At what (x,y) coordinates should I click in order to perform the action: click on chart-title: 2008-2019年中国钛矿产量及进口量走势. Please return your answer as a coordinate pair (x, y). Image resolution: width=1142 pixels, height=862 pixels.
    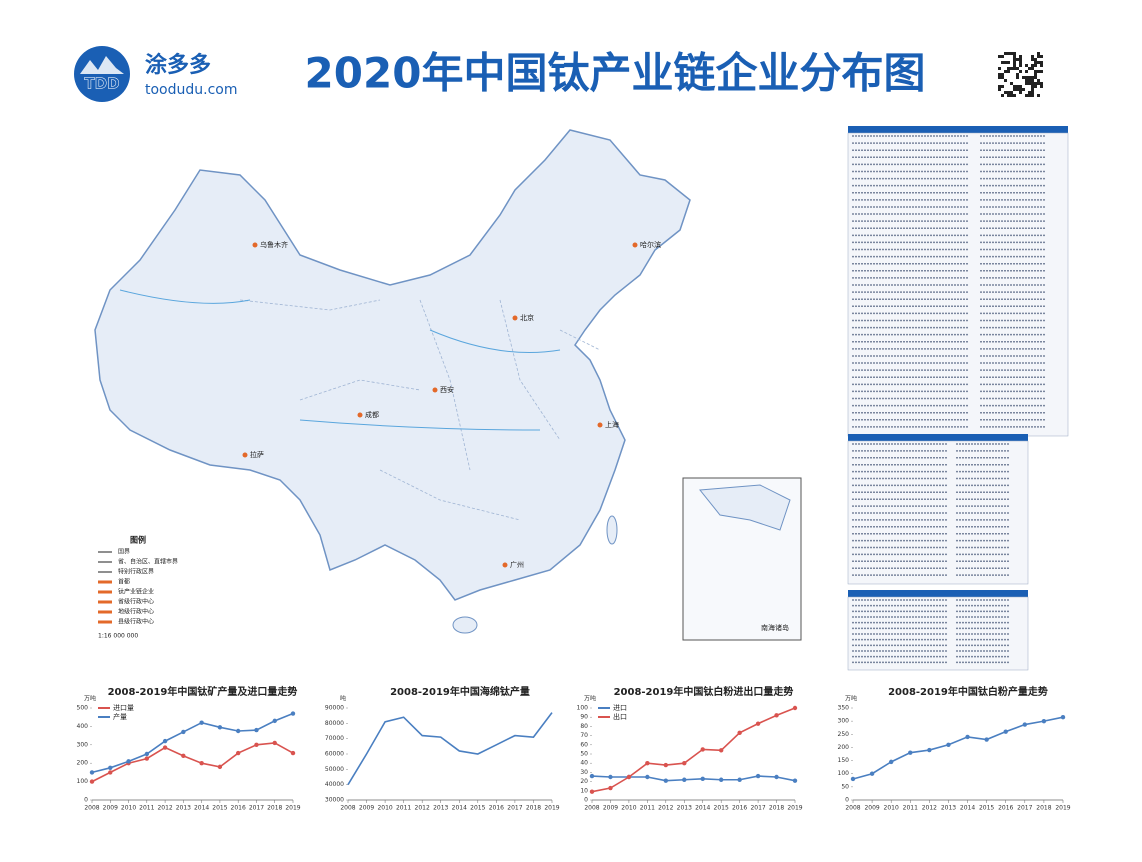
    Looking at the image, I should click on (203, 691).